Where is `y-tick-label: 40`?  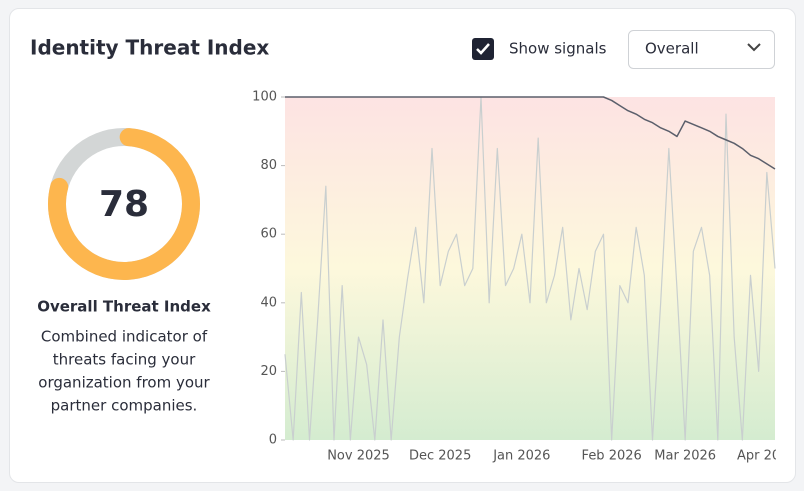
y-tick-label: 40 is located at coordinates (268, 302).